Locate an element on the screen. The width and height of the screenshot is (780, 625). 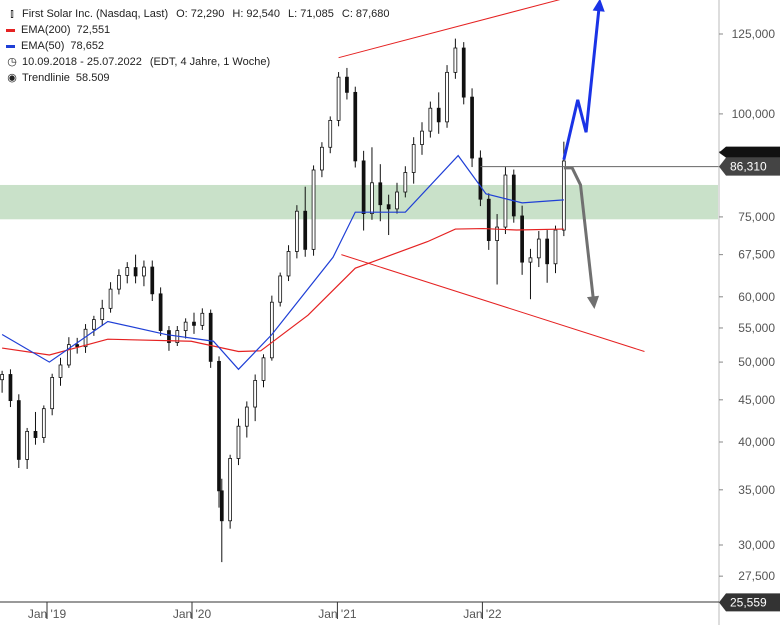
resistance-zone is located at coordinates (359, 202).